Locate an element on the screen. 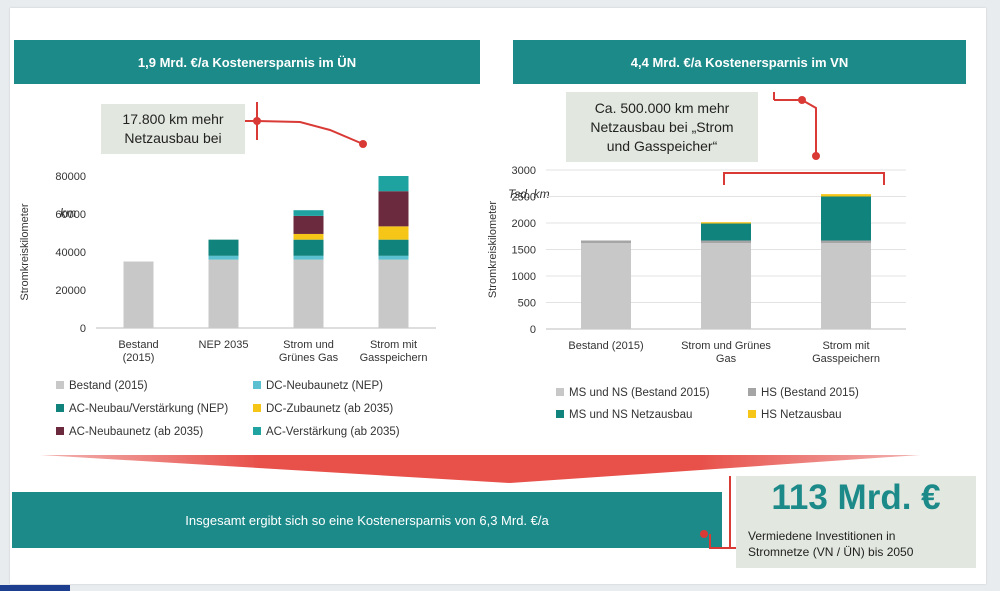 The image size is (1000, 591). result-caption-line2: Stromnetze (VN / ÜN) bis 2050 is located at coordinates (831, 552).